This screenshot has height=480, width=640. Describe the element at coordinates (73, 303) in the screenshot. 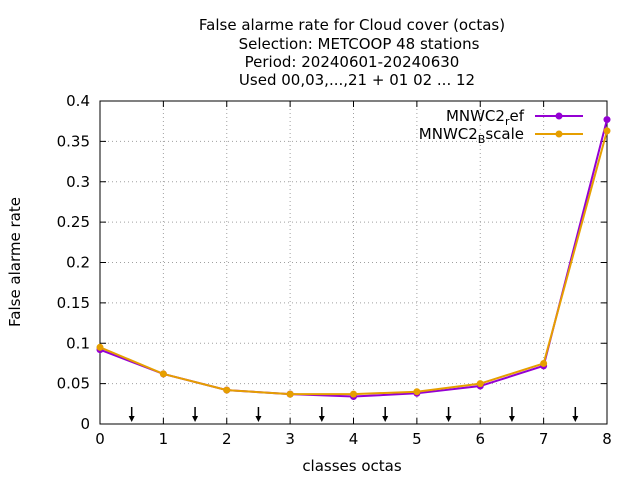

I see `y-tick-label: 0.15` at that location.